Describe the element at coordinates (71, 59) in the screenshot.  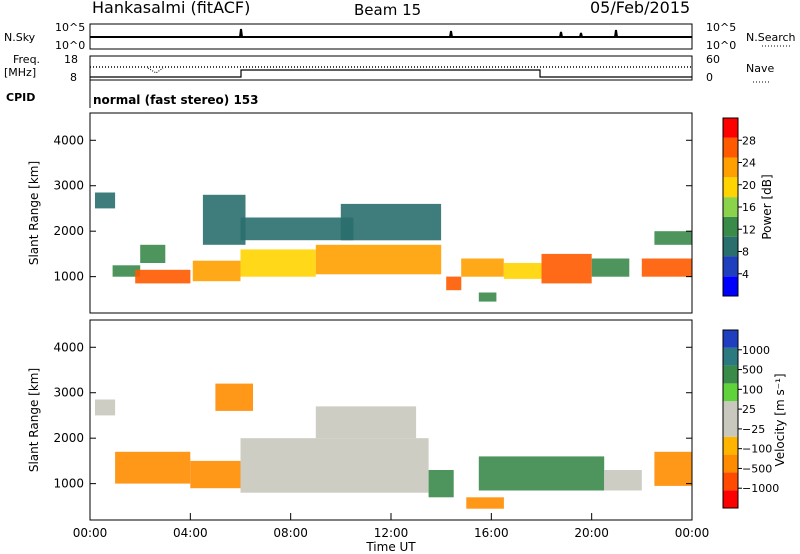
I see `freq-tick-top: 18` at that location.